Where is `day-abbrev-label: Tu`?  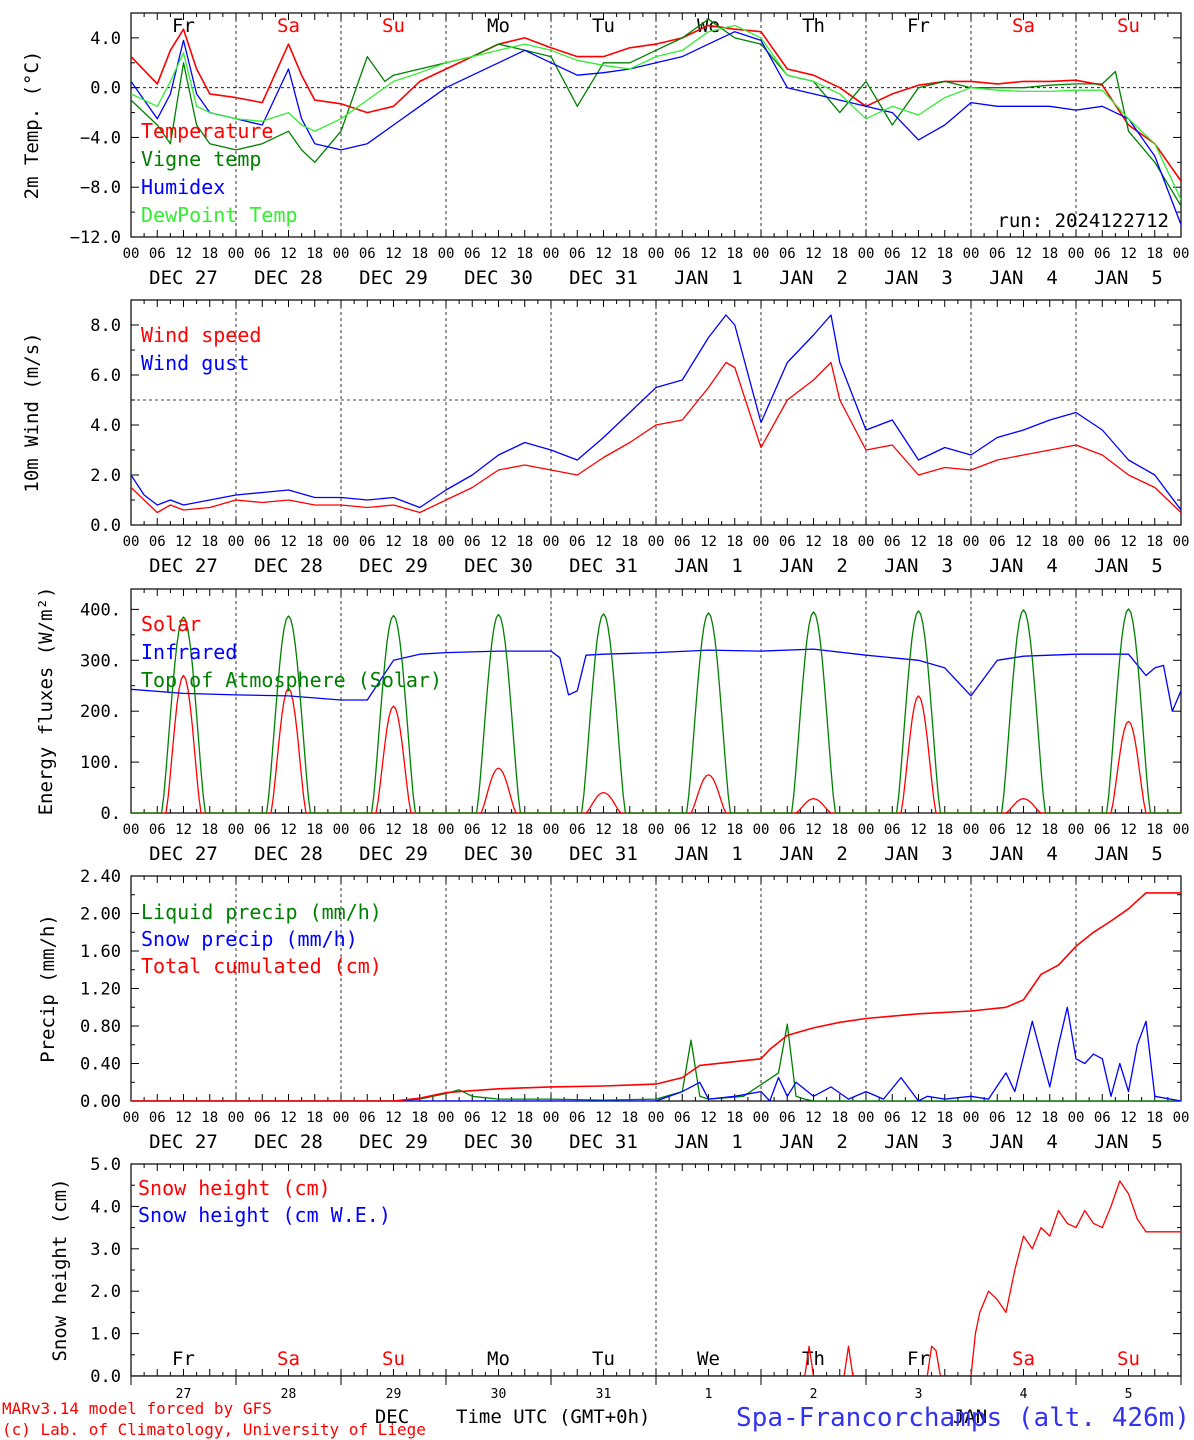 day-abbrev-label: Tu is located at coordinates (603, 1359).